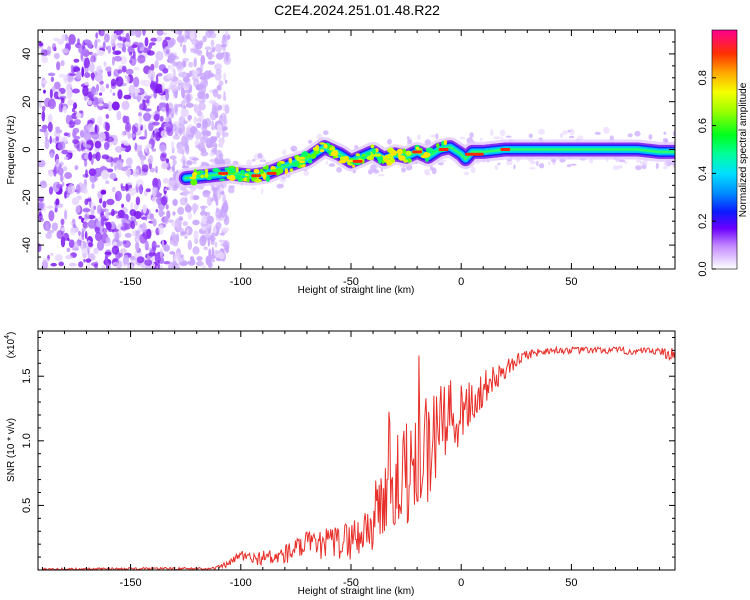 The image size is (750, 600). Describe the element at coordinates (351, 282) in the screenshot. I see `spectrogram-x-tick-label: -50` at that location.